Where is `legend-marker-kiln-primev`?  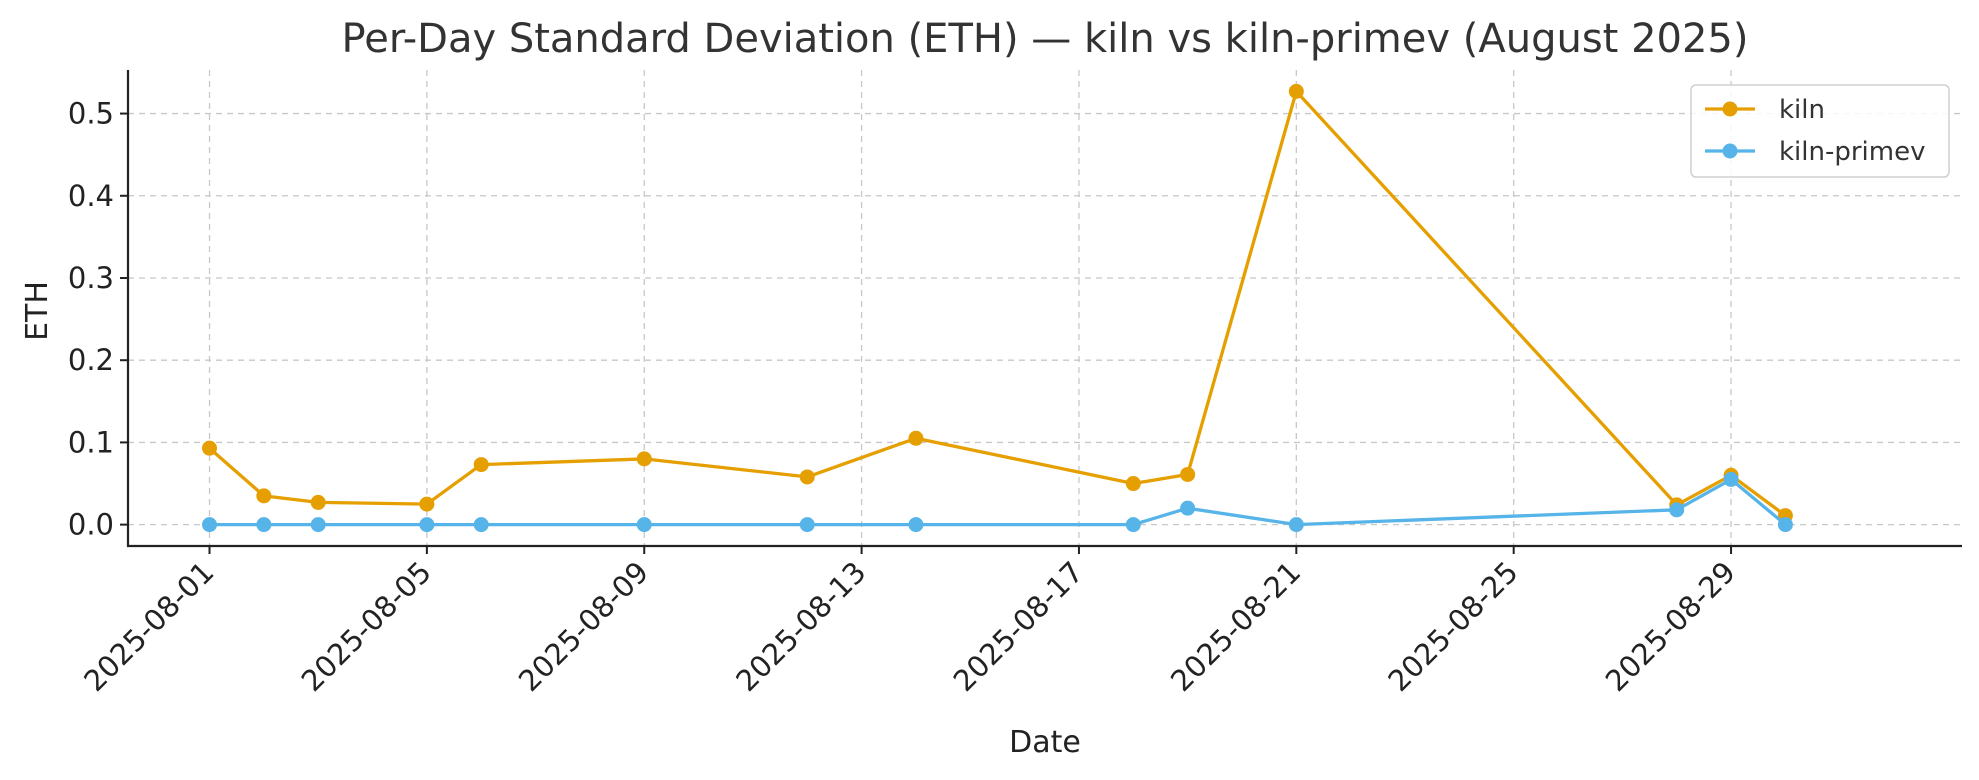 legend-marker-kiln-primev is located at coordinates (1730, 151).